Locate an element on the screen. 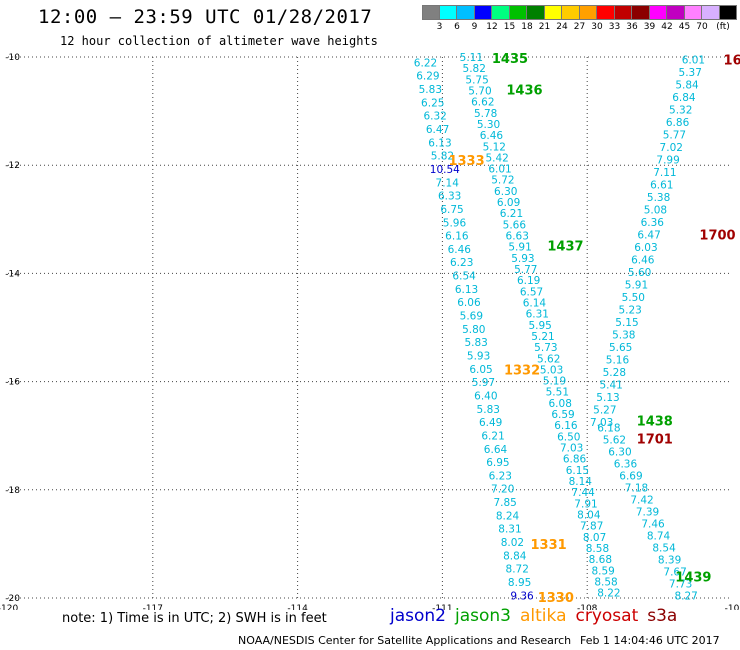 The width and height of the screenshot is (740, 650). wave-height-value: 5.66 is located at coordinates (515, 225).